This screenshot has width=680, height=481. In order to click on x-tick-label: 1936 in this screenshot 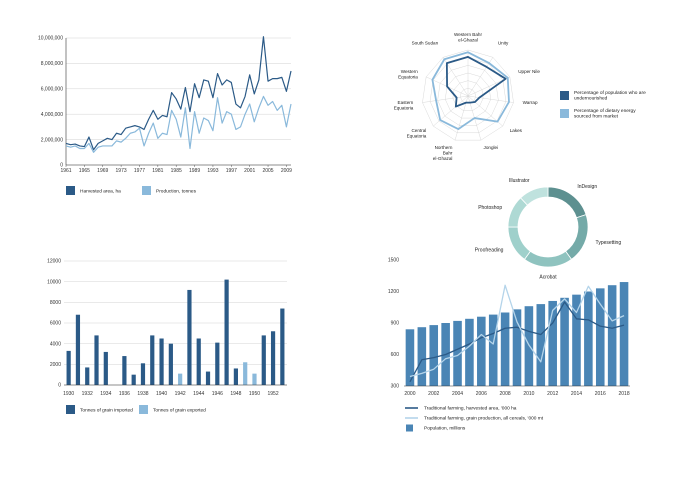, I will do `click(124, 394)`.